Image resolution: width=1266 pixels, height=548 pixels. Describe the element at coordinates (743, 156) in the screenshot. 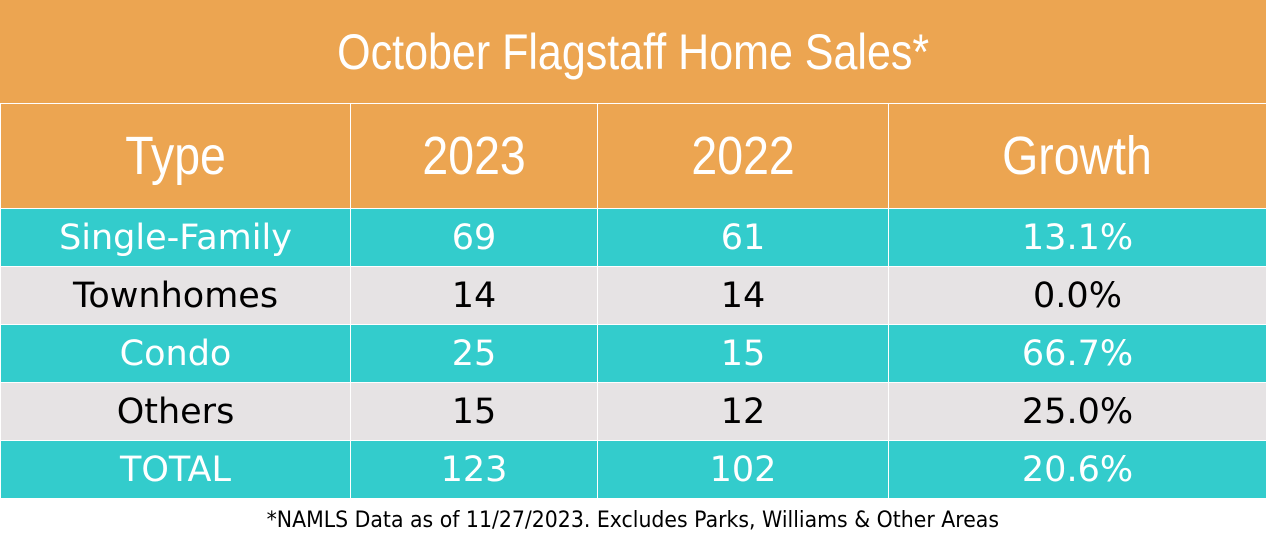

I see `header-2022: 2022` at that location.